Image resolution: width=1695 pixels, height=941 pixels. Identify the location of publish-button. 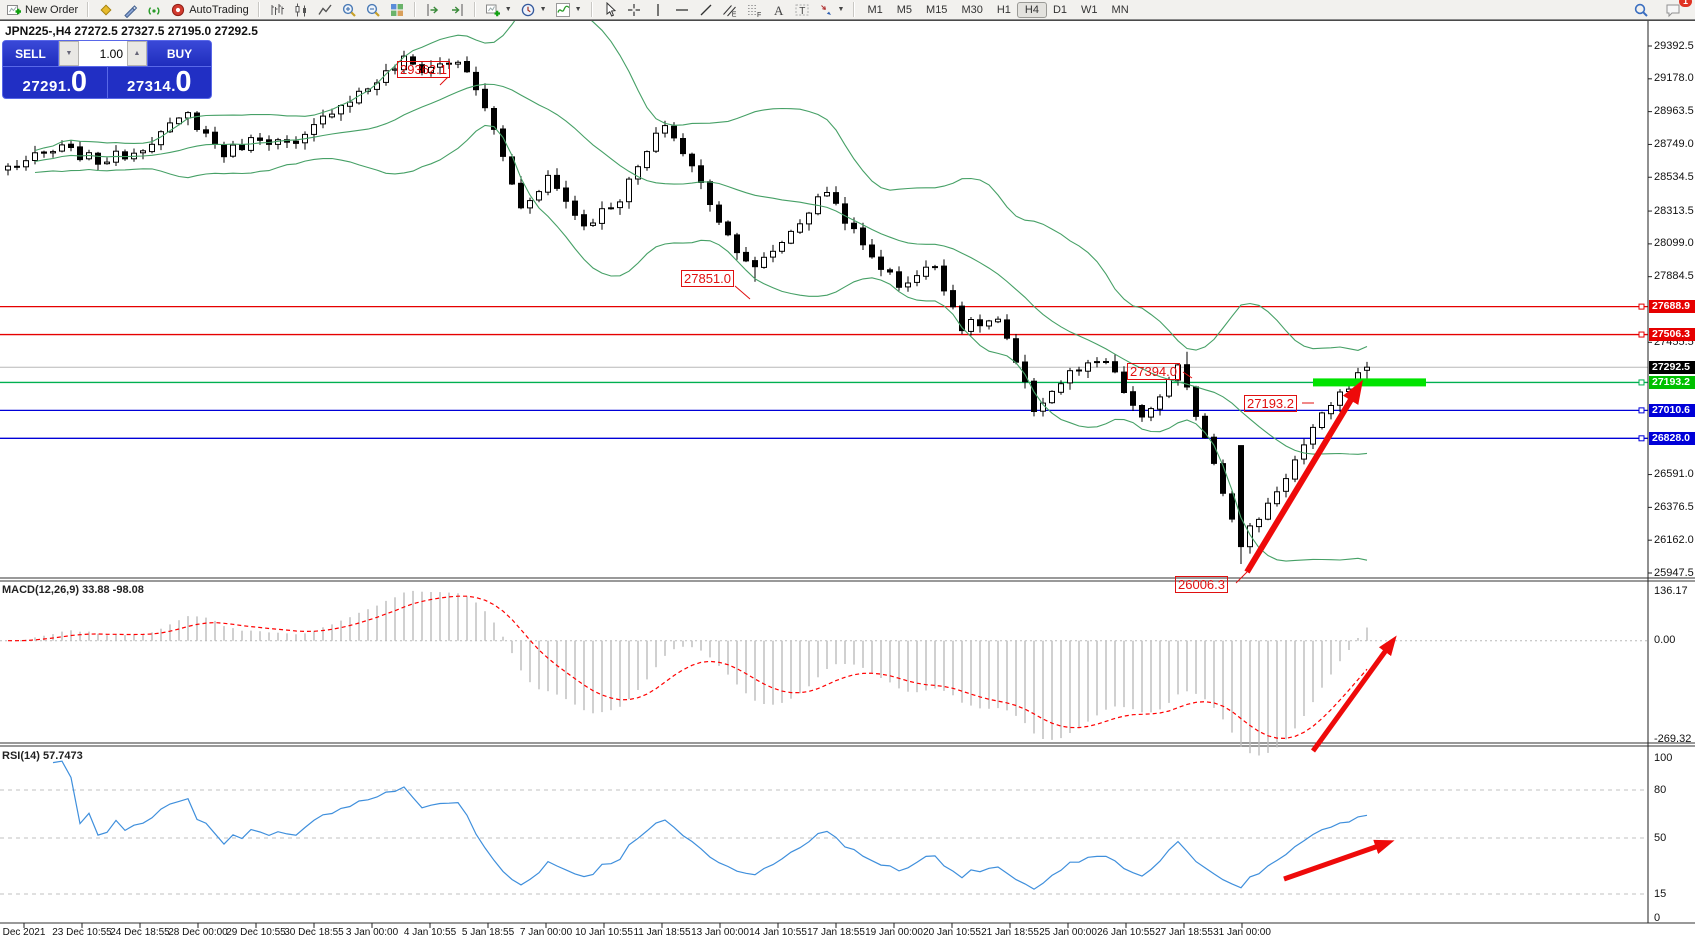
(106, 10).